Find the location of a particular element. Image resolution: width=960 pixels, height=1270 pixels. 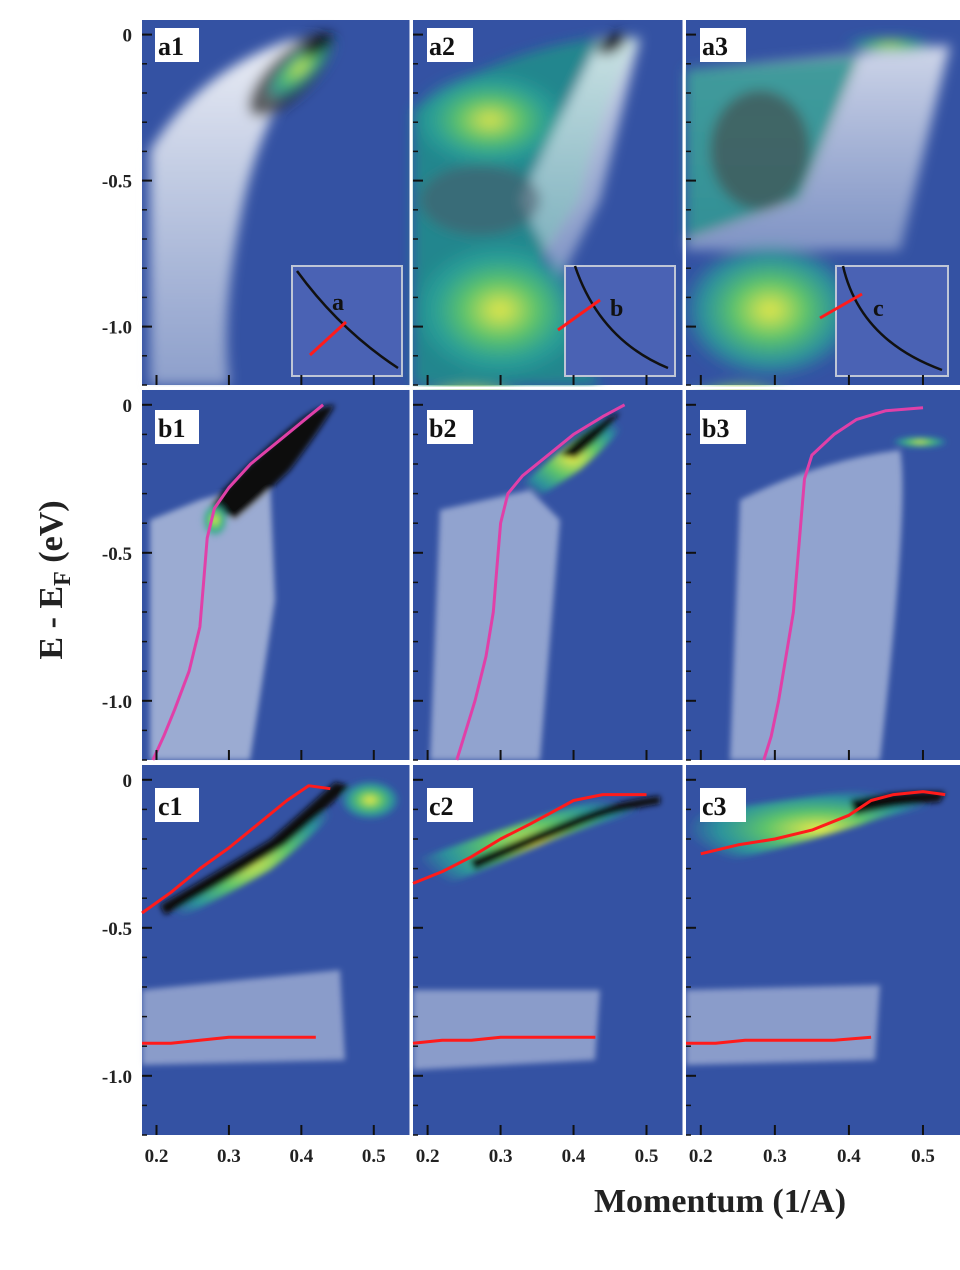

panel-c1: c1 is located at coordinates (275, 950).